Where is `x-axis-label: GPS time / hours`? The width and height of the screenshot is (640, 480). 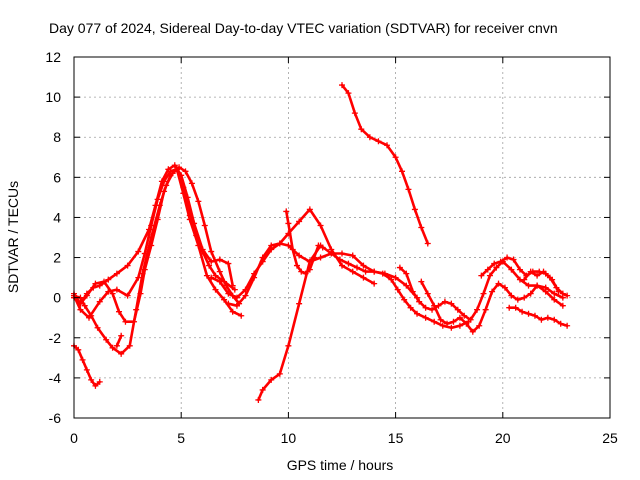
x-axis-label: GPS time / hours is located at coordinates (340, 465).